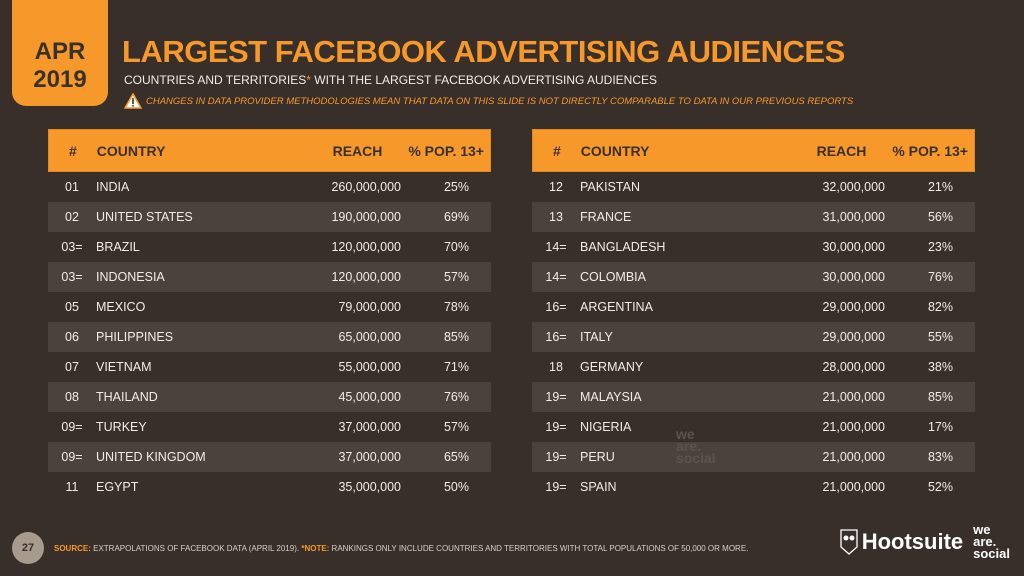 The image size is (1024, 576). I want to click on cell-pct-pop: 21%, so click(940, 187).